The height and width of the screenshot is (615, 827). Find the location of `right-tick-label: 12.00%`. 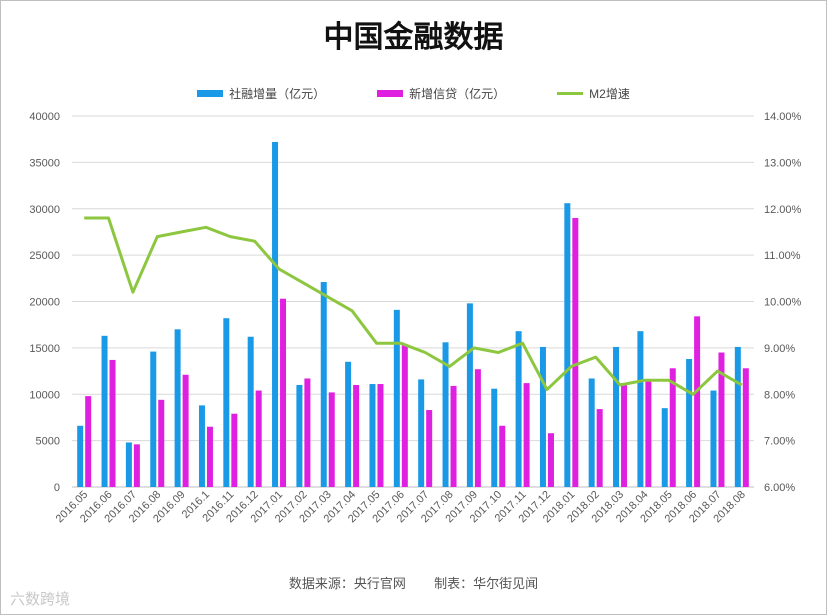

right-tick-label: 12.00% is located at coordinates (783, 210).